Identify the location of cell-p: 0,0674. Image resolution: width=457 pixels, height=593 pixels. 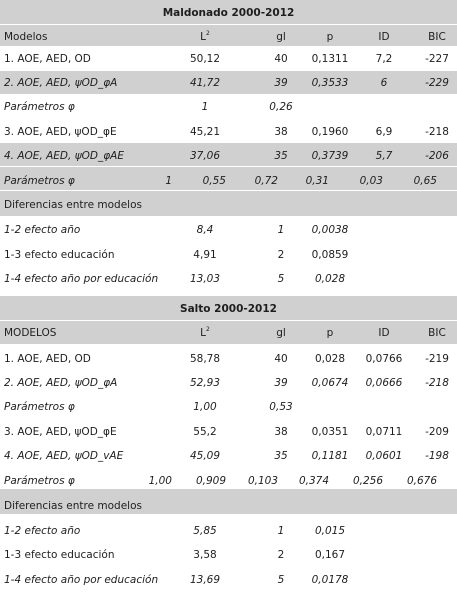
(330, 383).